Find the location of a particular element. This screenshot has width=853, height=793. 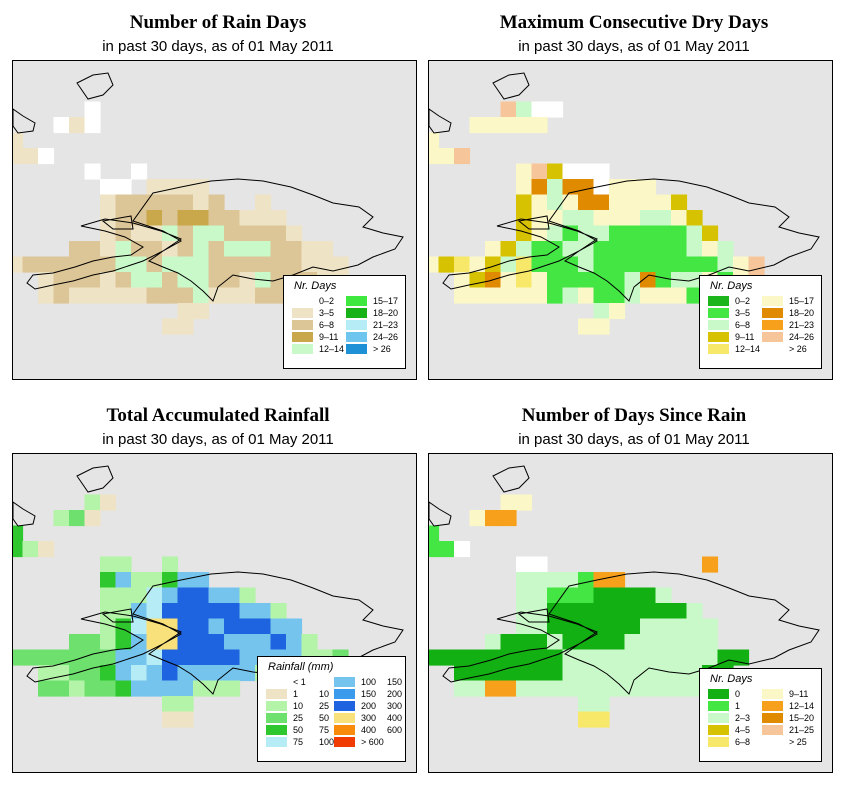

legend-label: 18–20 is located at coordinates (802, 313).